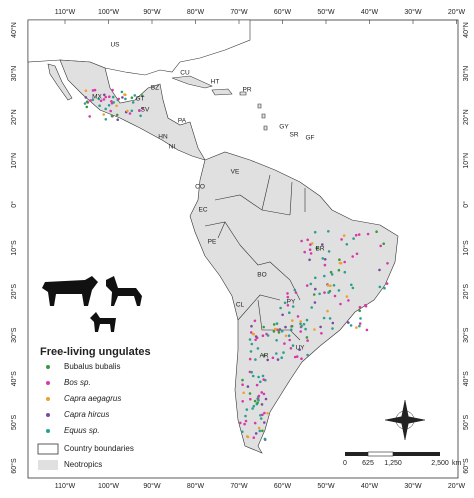 Image resolution: width=474 pixels, height=498 pixels. I want to click on scale-label: 0, so click(345, 463).